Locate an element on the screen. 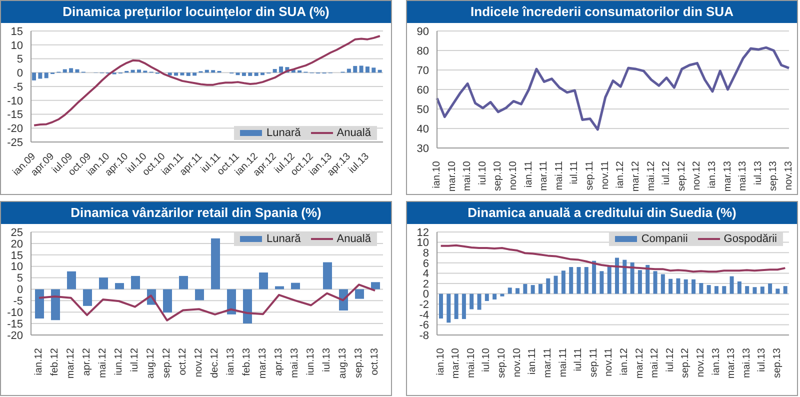  y-tick-label: -6 is located at coordinates (424, 326).